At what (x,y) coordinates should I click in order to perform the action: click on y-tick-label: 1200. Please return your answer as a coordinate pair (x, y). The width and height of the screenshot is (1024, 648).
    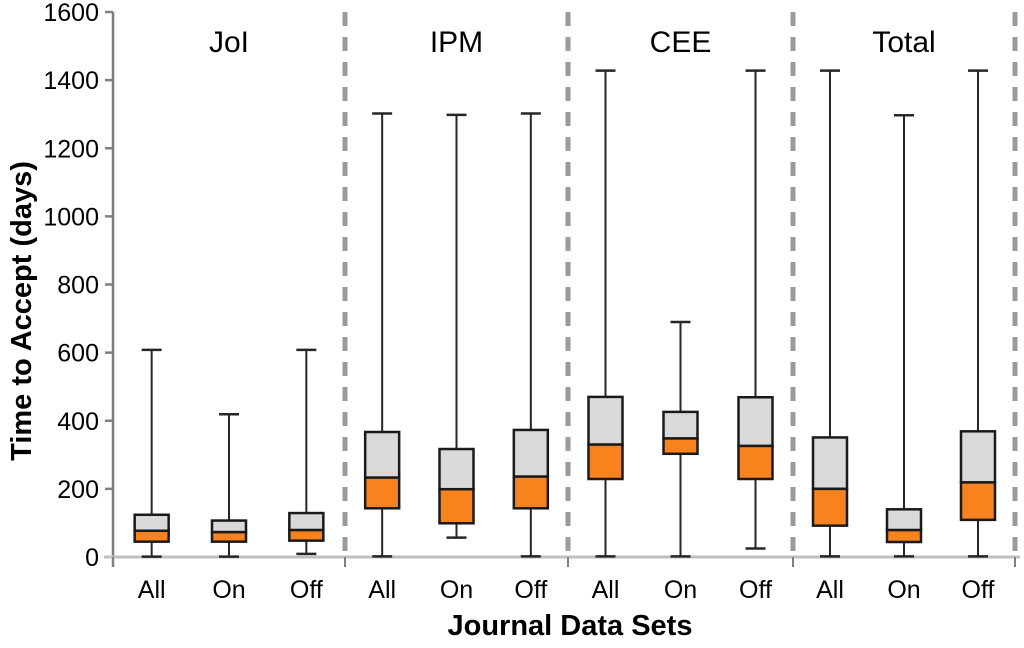
    Looking at the image, I should click on (71, 149).